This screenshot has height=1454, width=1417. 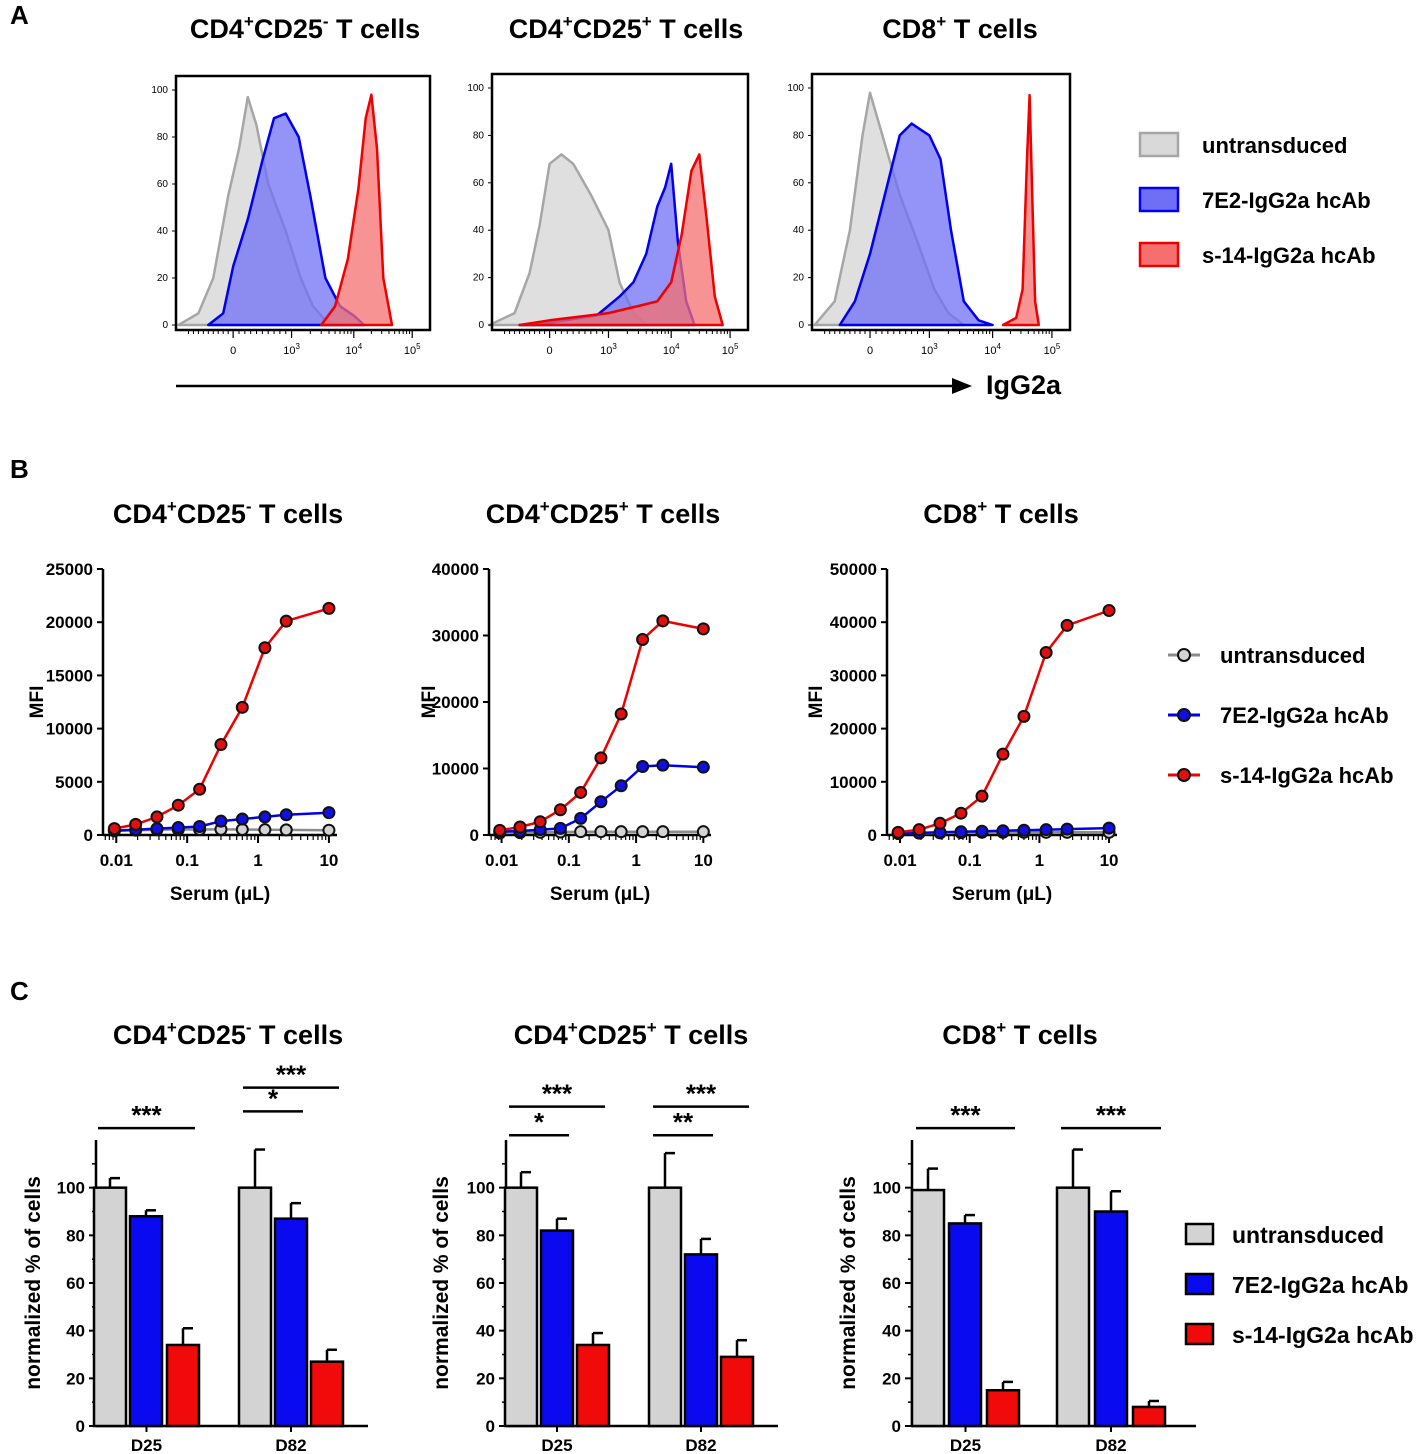 I want to click on y-axis-label: MFI, so click(x=816, y=702).